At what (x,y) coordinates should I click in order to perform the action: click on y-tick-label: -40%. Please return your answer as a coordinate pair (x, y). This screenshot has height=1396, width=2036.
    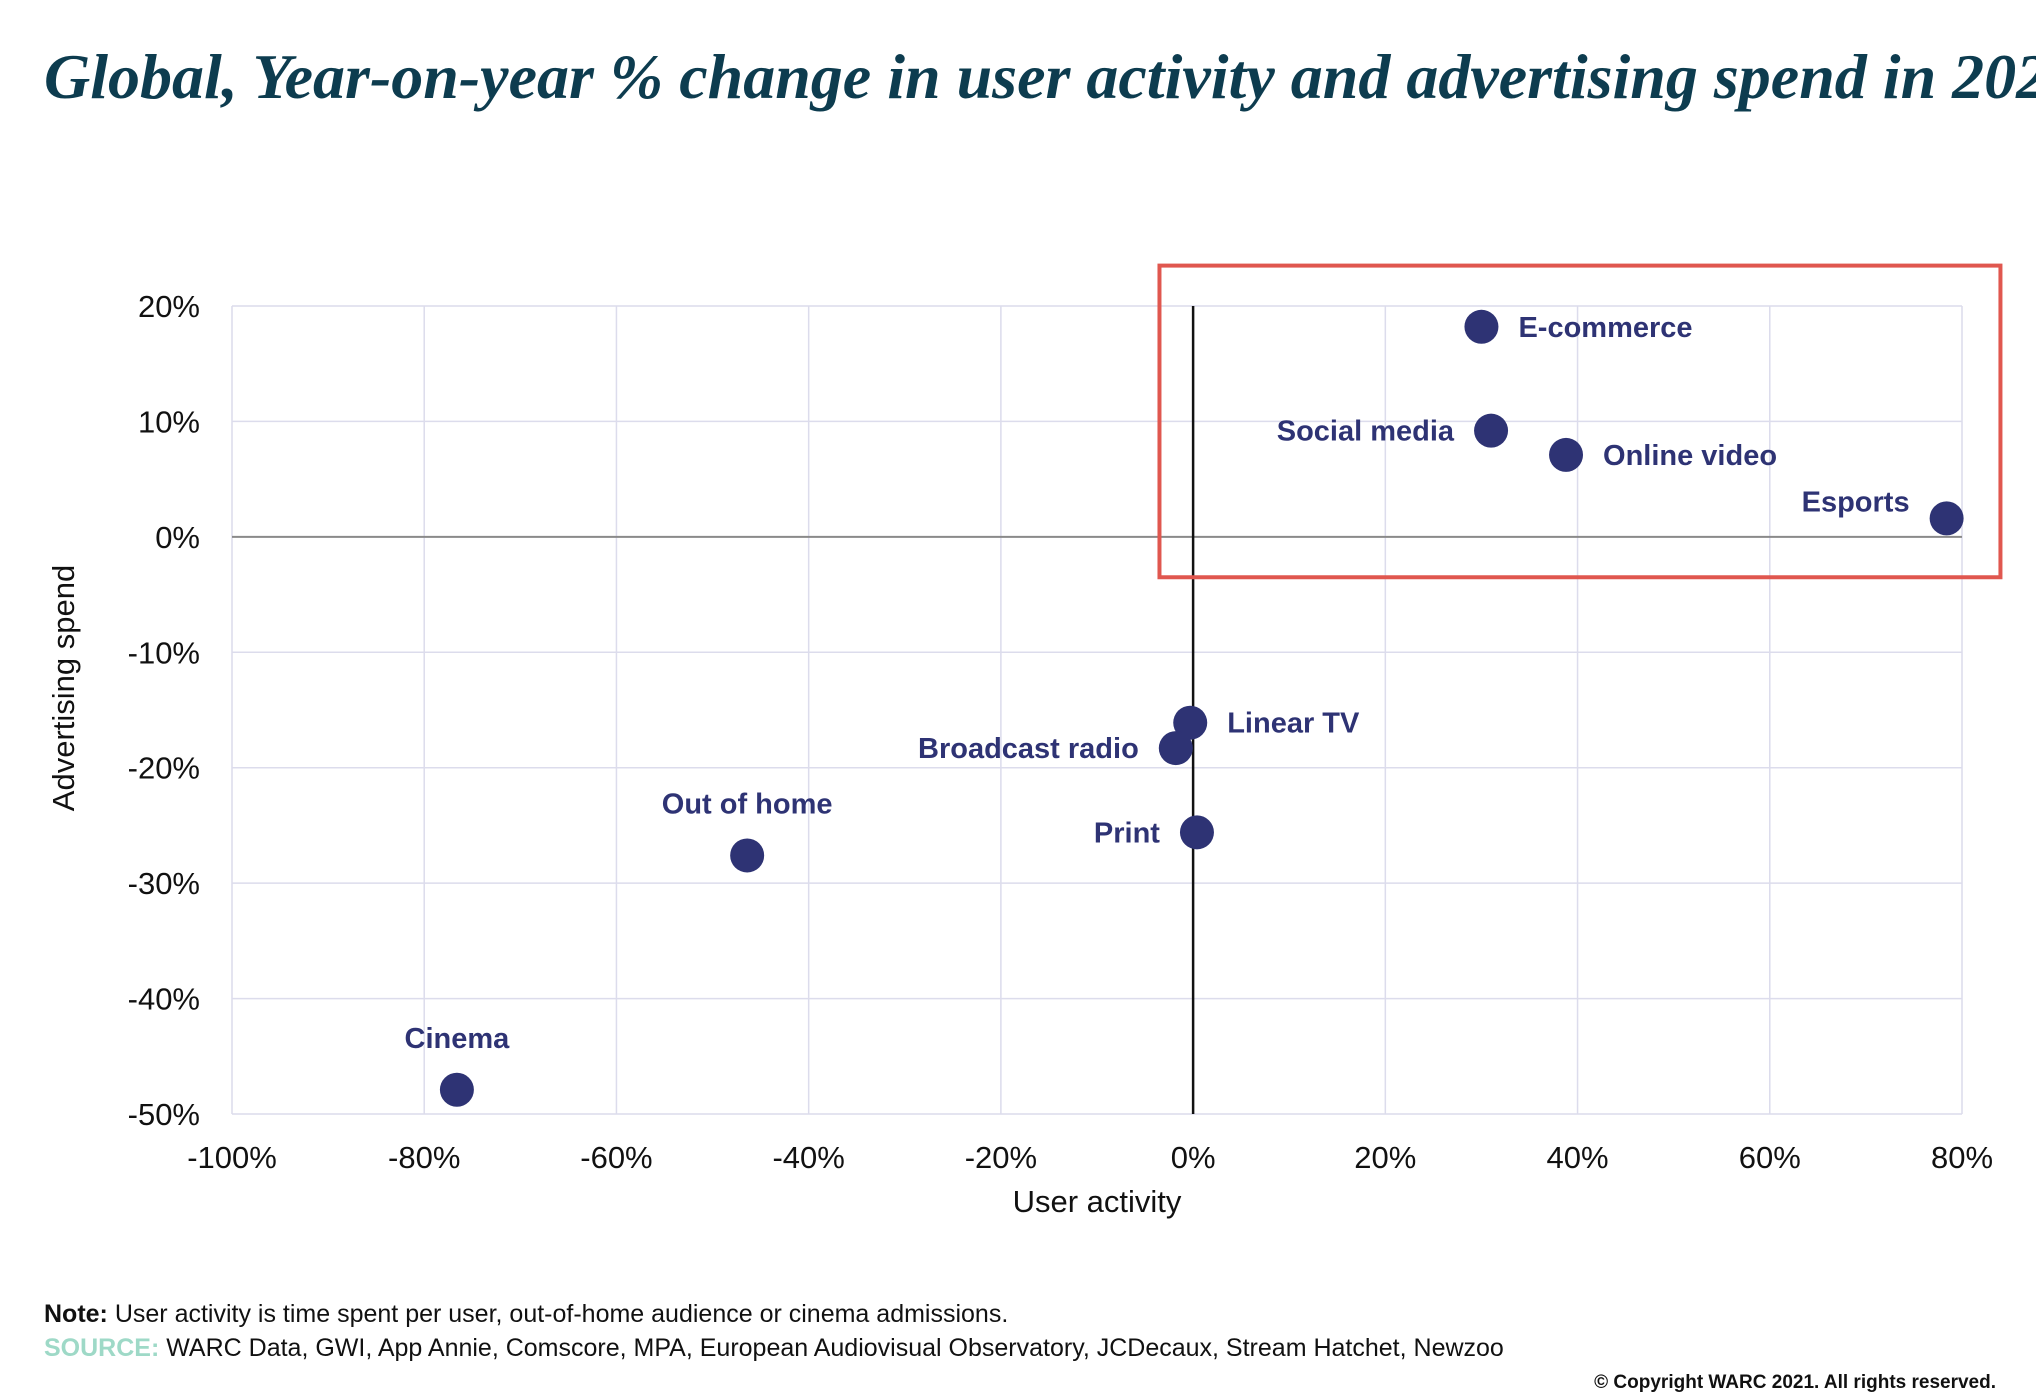
    Looking at the image, I should click on (164, 999).